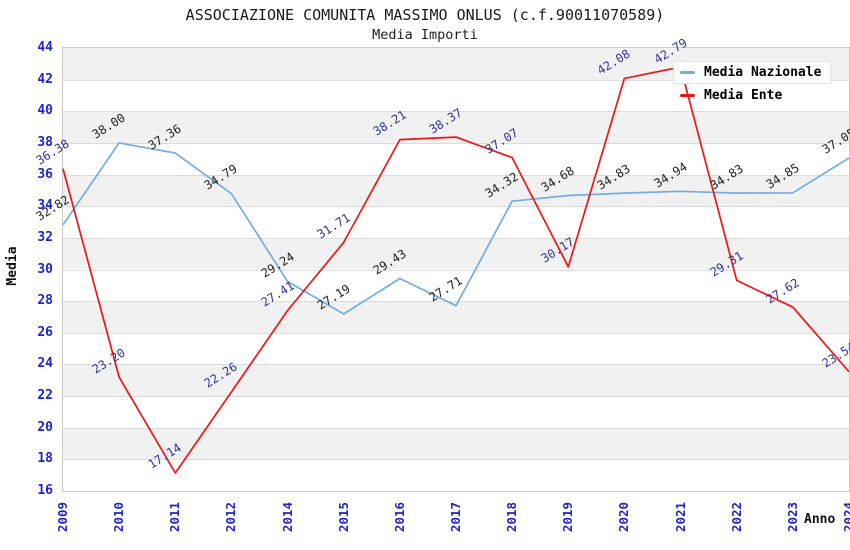 This screenshot has width=850, height=550. Describe the element at coordinates (12, 266) in the screenshot. I see `y-axis-title: Media` at that location.